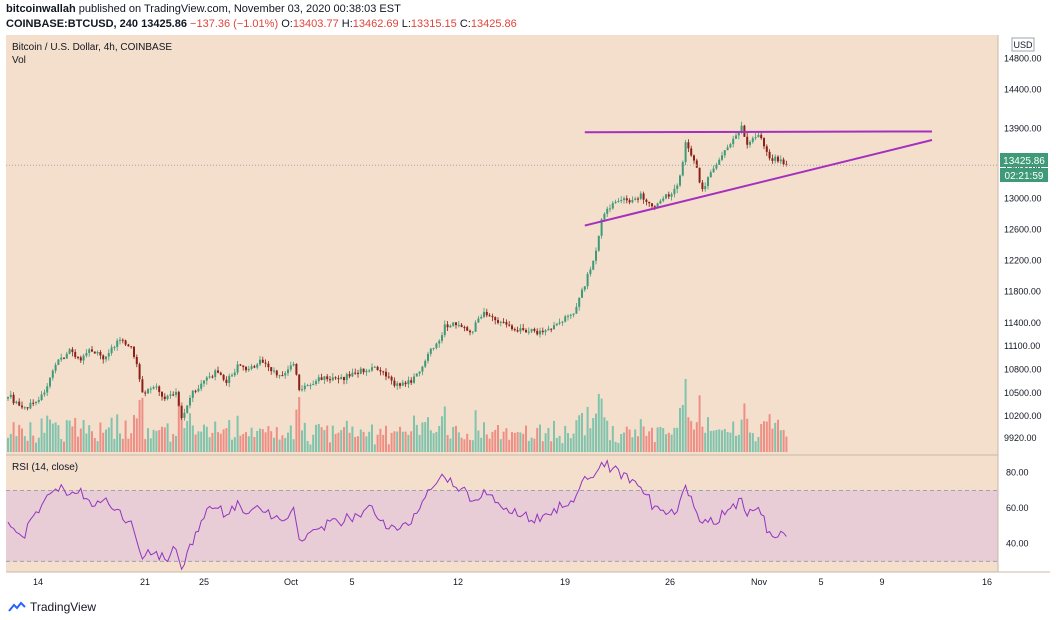 The height and width of the screenshot is (620, 1056). Describe the element at coordinates (397, 415) in the screenshot. I see `volume-bars` at that location.